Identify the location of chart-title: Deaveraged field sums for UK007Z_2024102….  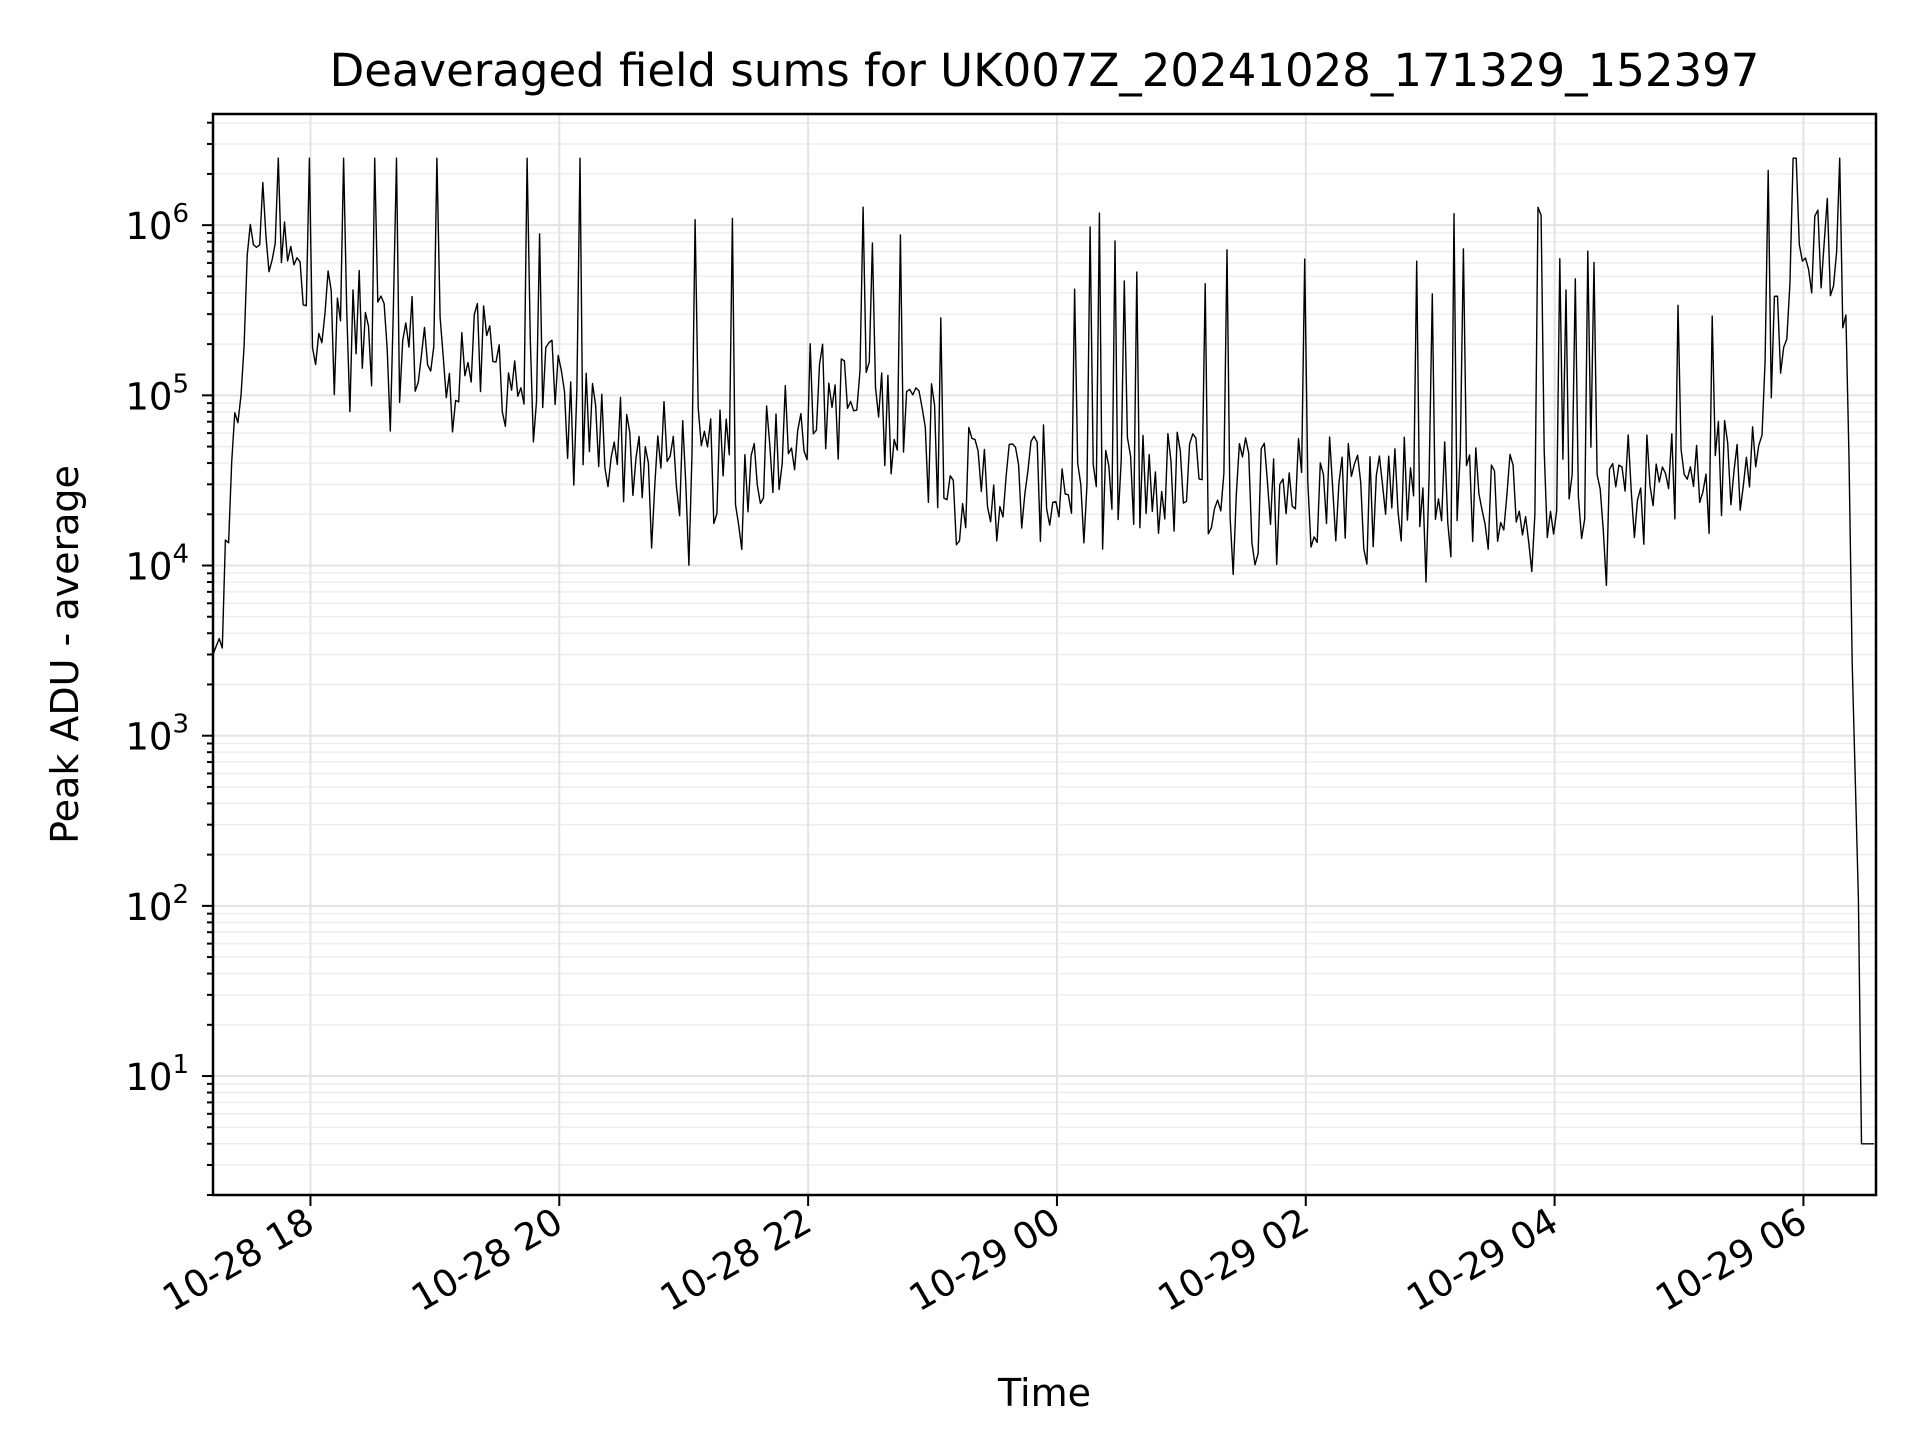
(1045, 70).